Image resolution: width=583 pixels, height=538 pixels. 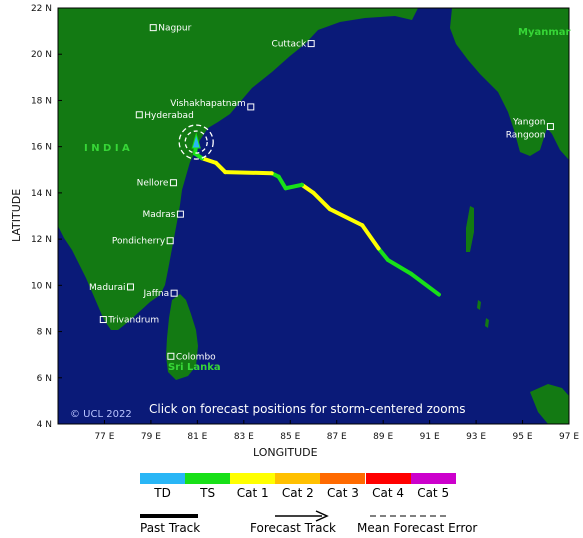 What do you see at coordinates (159, 215) in the screenshot?
I see `city-label: Madras` at bounding box center [159, 215].